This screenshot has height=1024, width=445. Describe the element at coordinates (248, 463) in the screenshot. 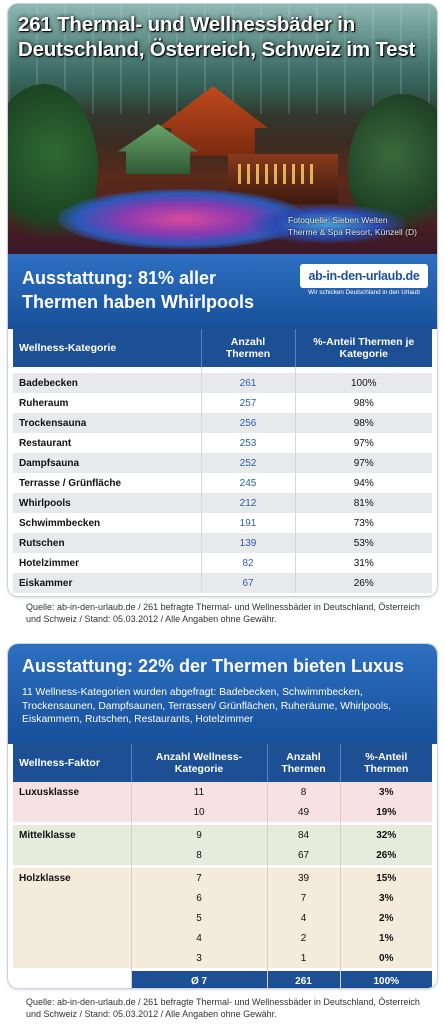

I see `count-cell: 252` at that location.